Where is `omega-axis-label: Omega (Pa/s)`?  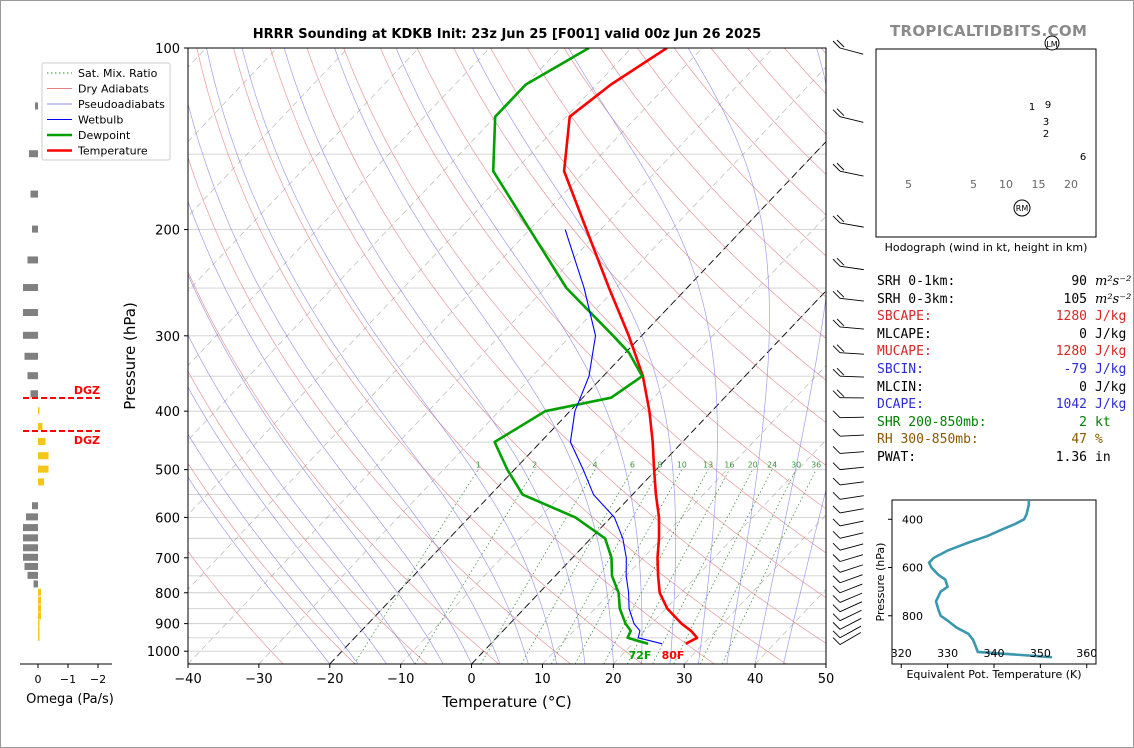
omega-axis-label: Omega (Pa/s) is located at coordinates (70, 699).